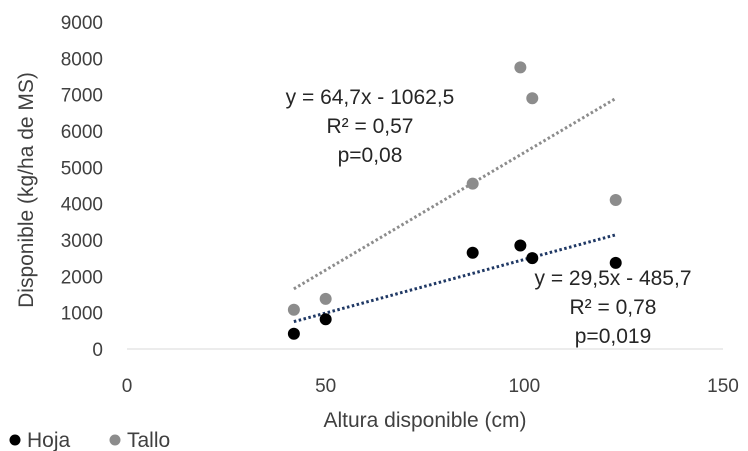  What do you see at coordinates (424, 420) in the screenshot?
I see `x-axis-title: Altura disponible (cm)` at bounding box center [424, 420].